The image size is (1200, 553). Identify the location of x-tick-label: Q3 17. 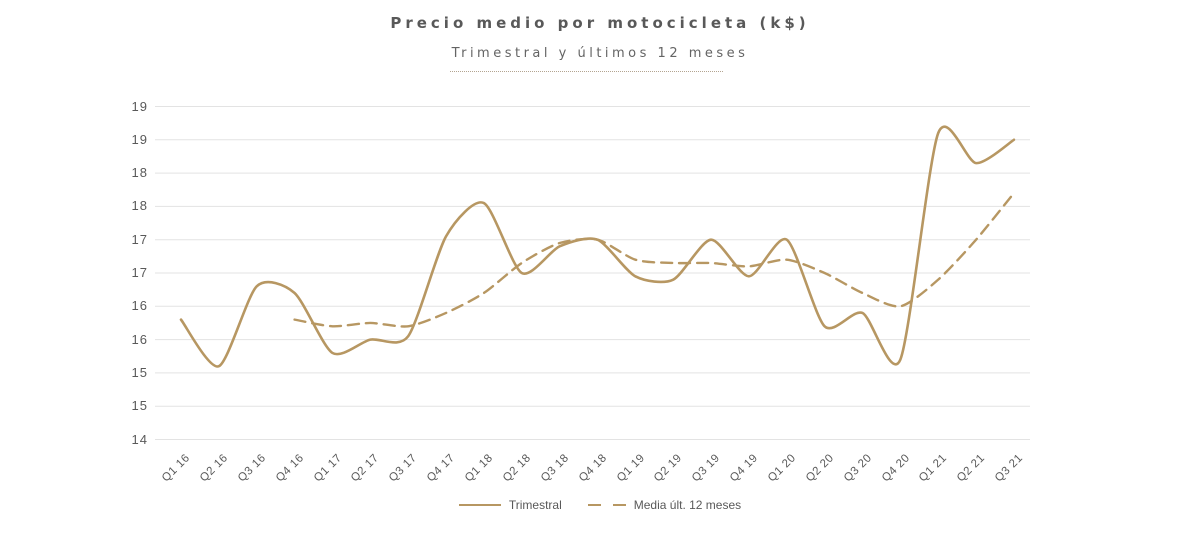
(403, 468).